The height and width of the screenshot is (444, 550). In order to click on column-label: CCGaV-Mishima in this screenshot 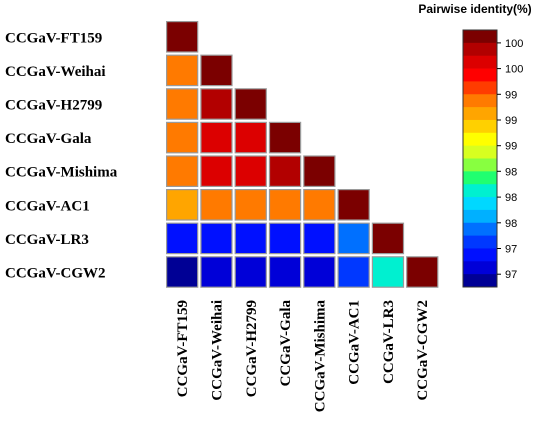, I will do `click(320, 356)`.